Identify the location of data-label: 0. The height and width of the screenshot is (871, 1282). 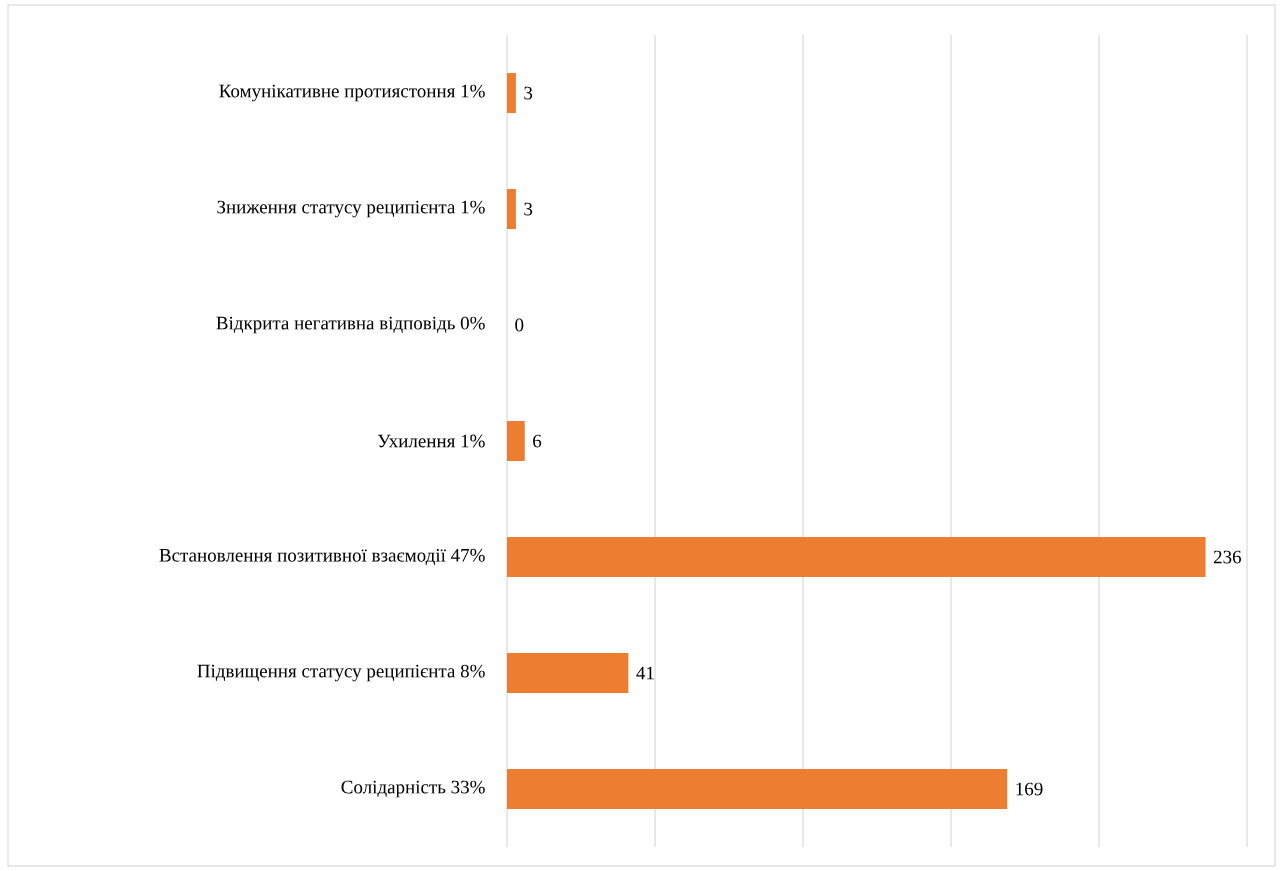
(519, 325).